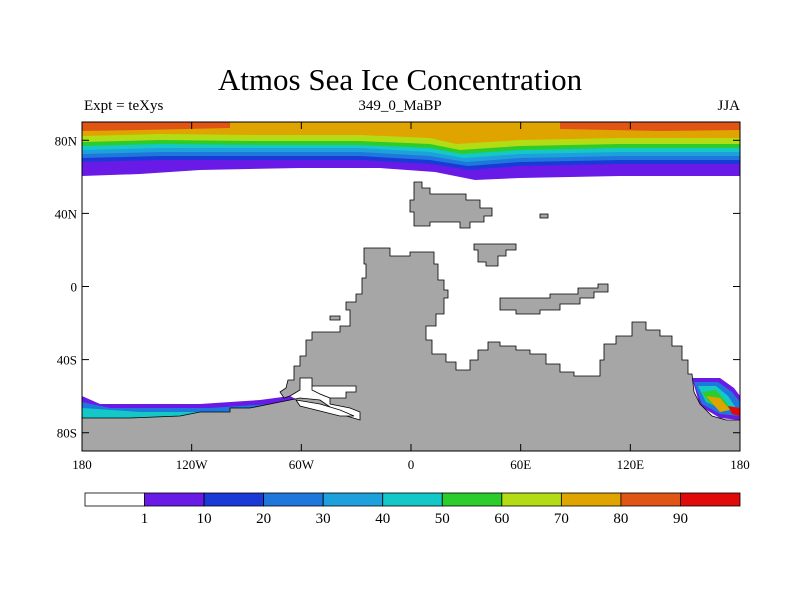 The width and height of the screenshot is (800, 600). I want to click on y-tick-label: 40S, so click(67, 360).